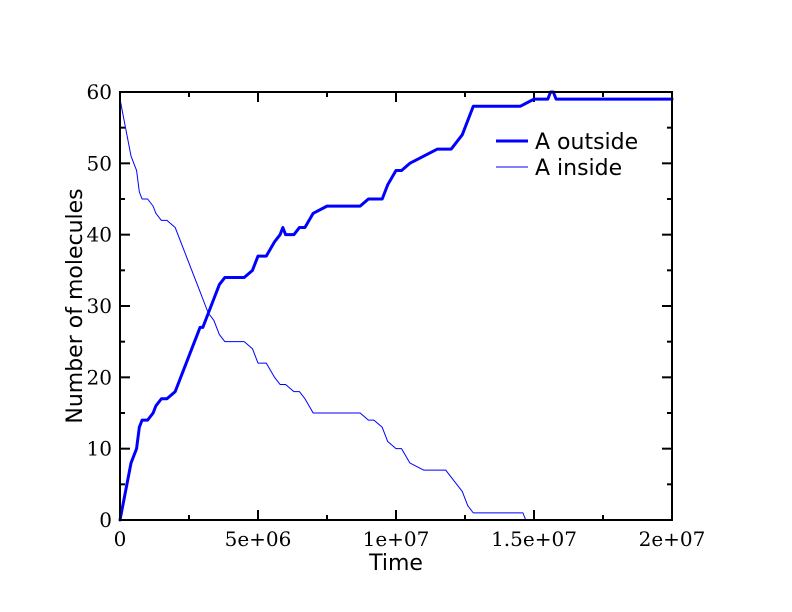  What do you see at coordinates (105, 520) in the screenshot?
I see `y-tick-label: 0` at bounding box center [105, 520].